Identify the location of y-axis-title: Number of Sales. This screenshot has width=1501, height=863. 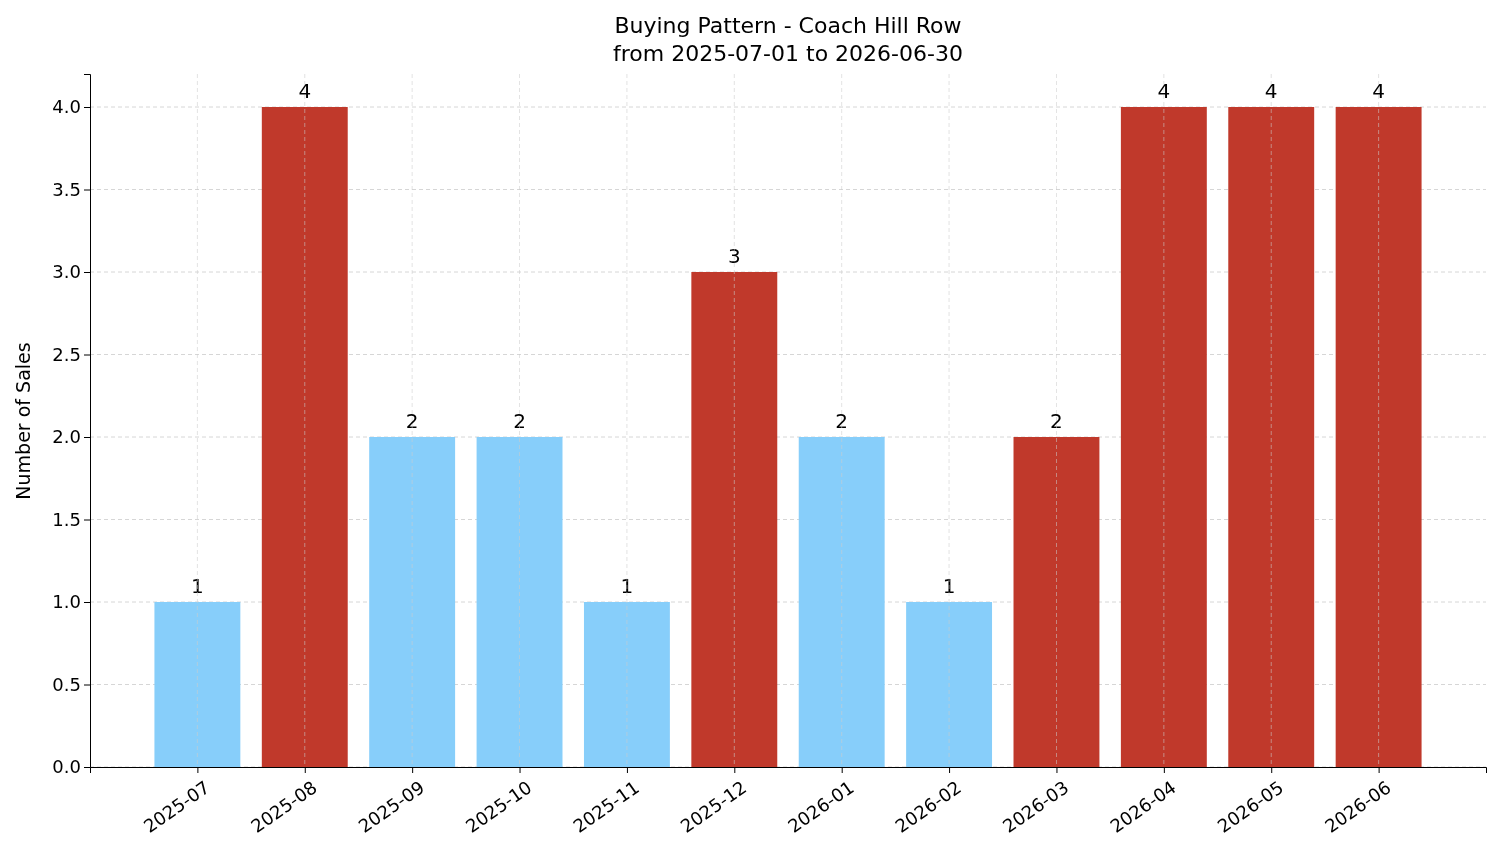
(23, 421).